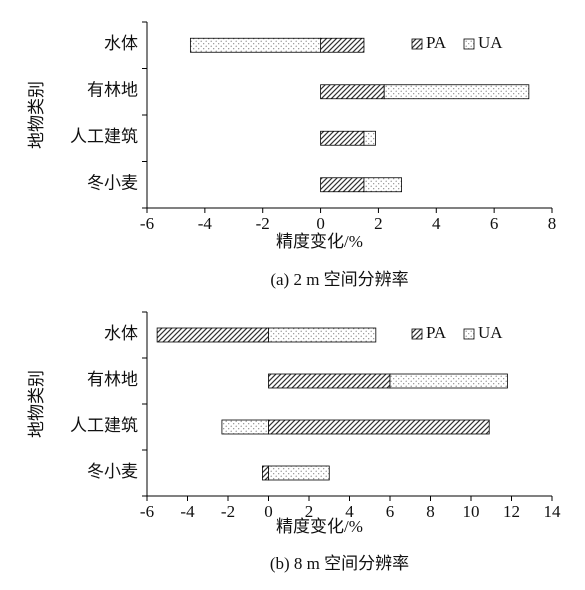 The image size is (585, 590). I want to click on caption: (a) 2 m 空间分辨率, so click(339, 279).